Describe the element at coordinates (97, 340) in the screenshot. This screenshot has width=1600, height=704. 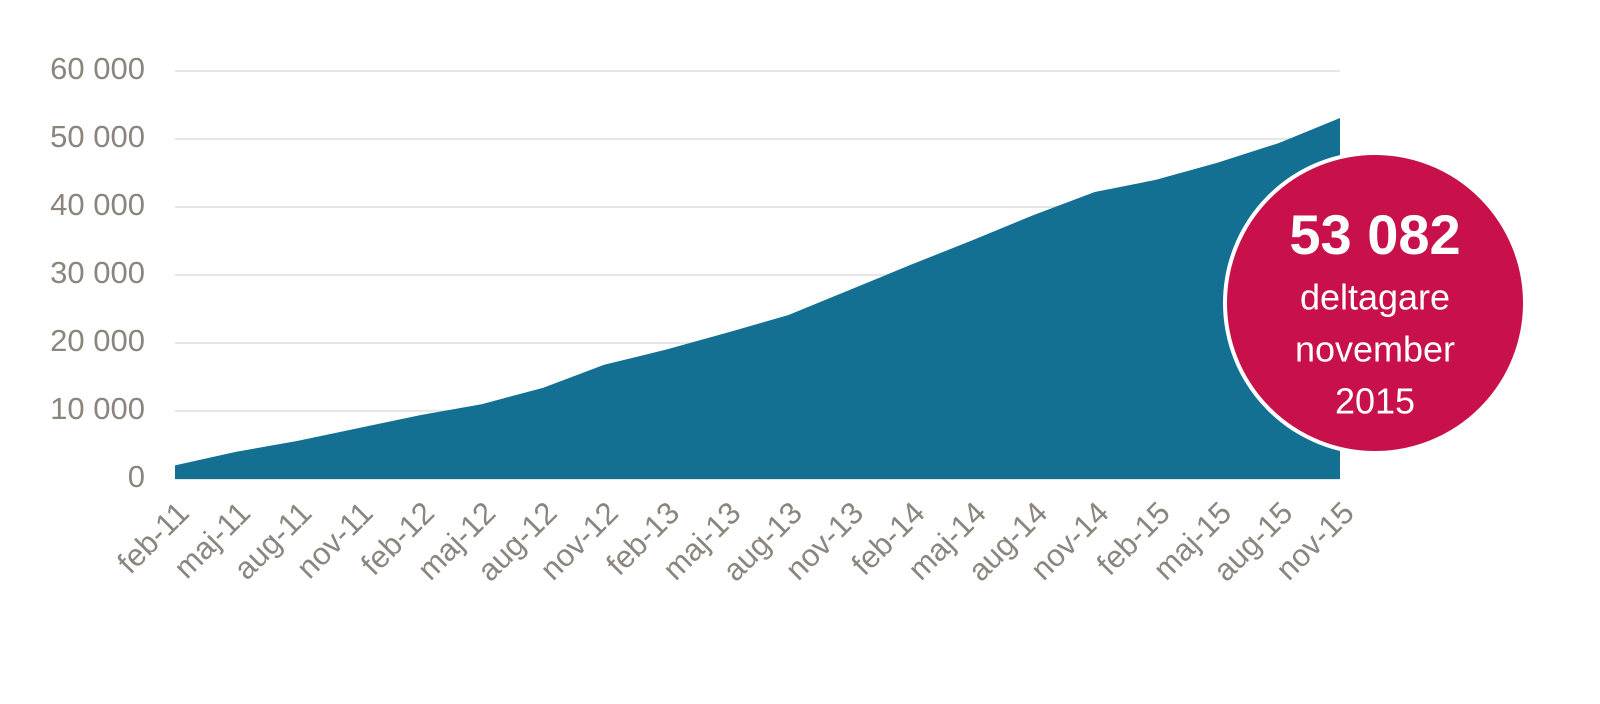
I see `y-tick-label: 20 000` at that location.